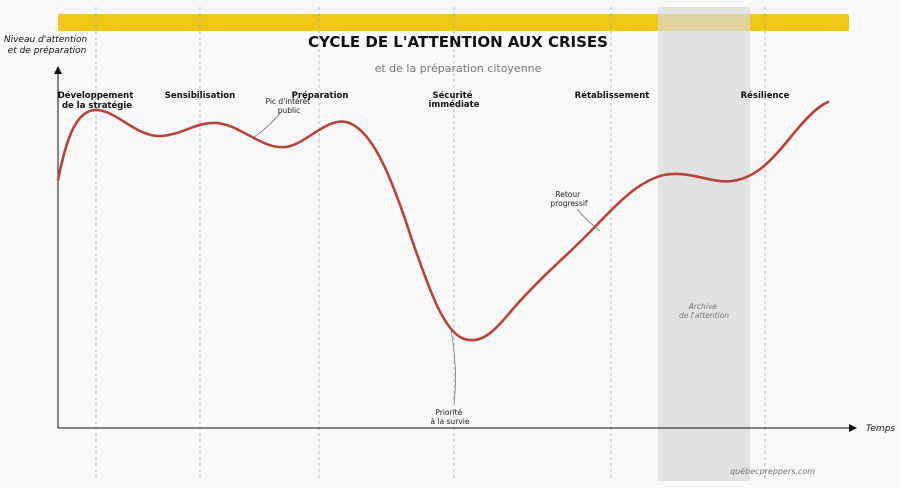 The height and width of the screenshot is (488, 900). I want to click on phase-label-sensibilisation: Sensibilisation, so click(200, 96).